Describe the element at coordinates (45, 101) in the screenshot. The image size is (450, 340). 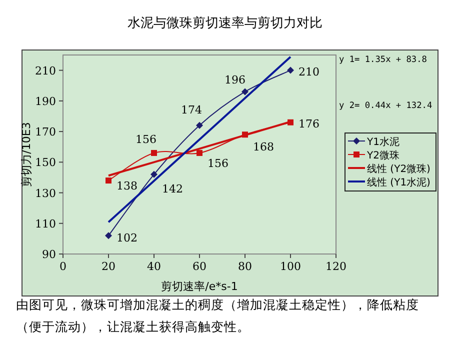
I see `y-tick-label: 190` at that location.